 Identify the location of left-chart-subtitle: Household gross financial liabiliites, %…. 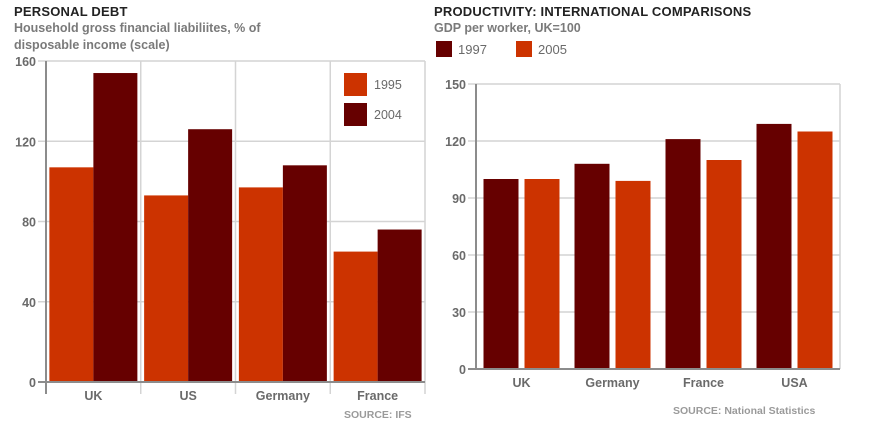
(137, 37).